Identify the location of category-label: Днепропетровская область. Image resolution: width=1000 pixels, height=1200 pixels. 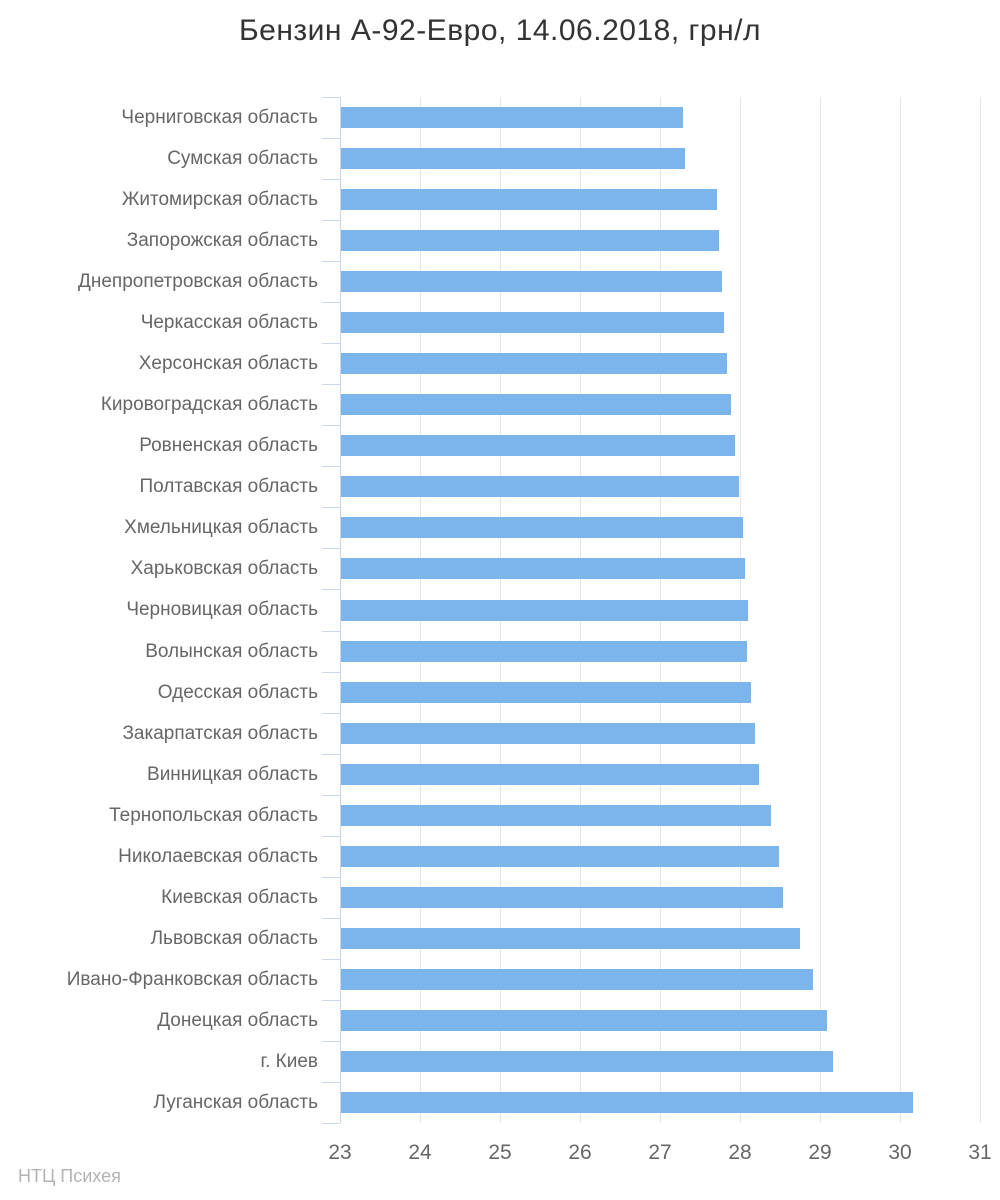
(197, 282).